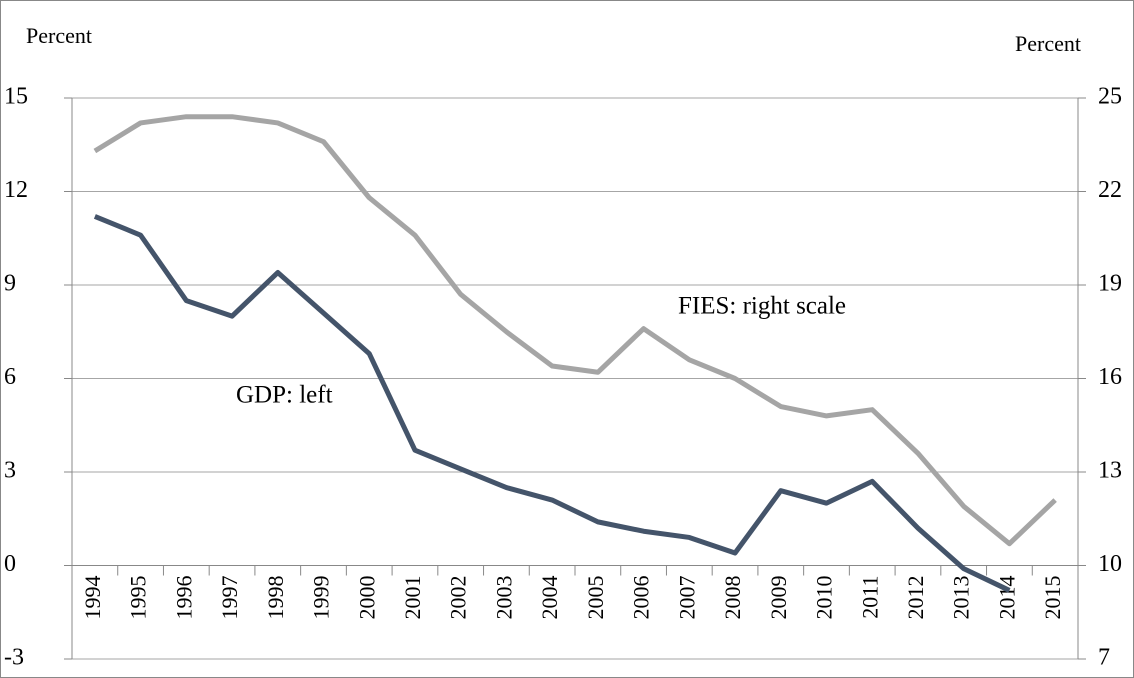 This screenshot has height=678, width=1134. What do you see at coordinates (1110, 190) in the screenshot?
I see `y2-tick-label: 22` at bounding box center [1110, 190].